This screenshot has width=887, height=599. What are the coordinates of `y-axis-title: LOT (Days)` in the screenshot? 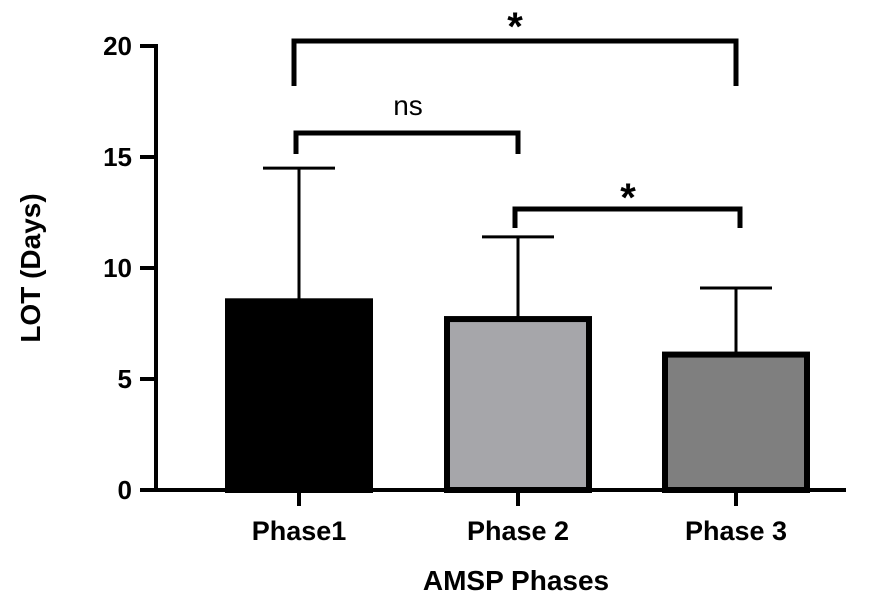 It's located at (30, 267).